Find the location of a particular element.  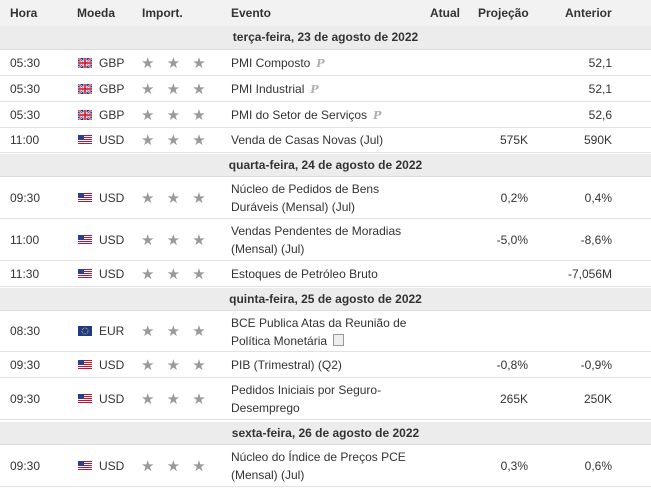

event-title-text: PMI Composto is located at coordinates (271, 62).